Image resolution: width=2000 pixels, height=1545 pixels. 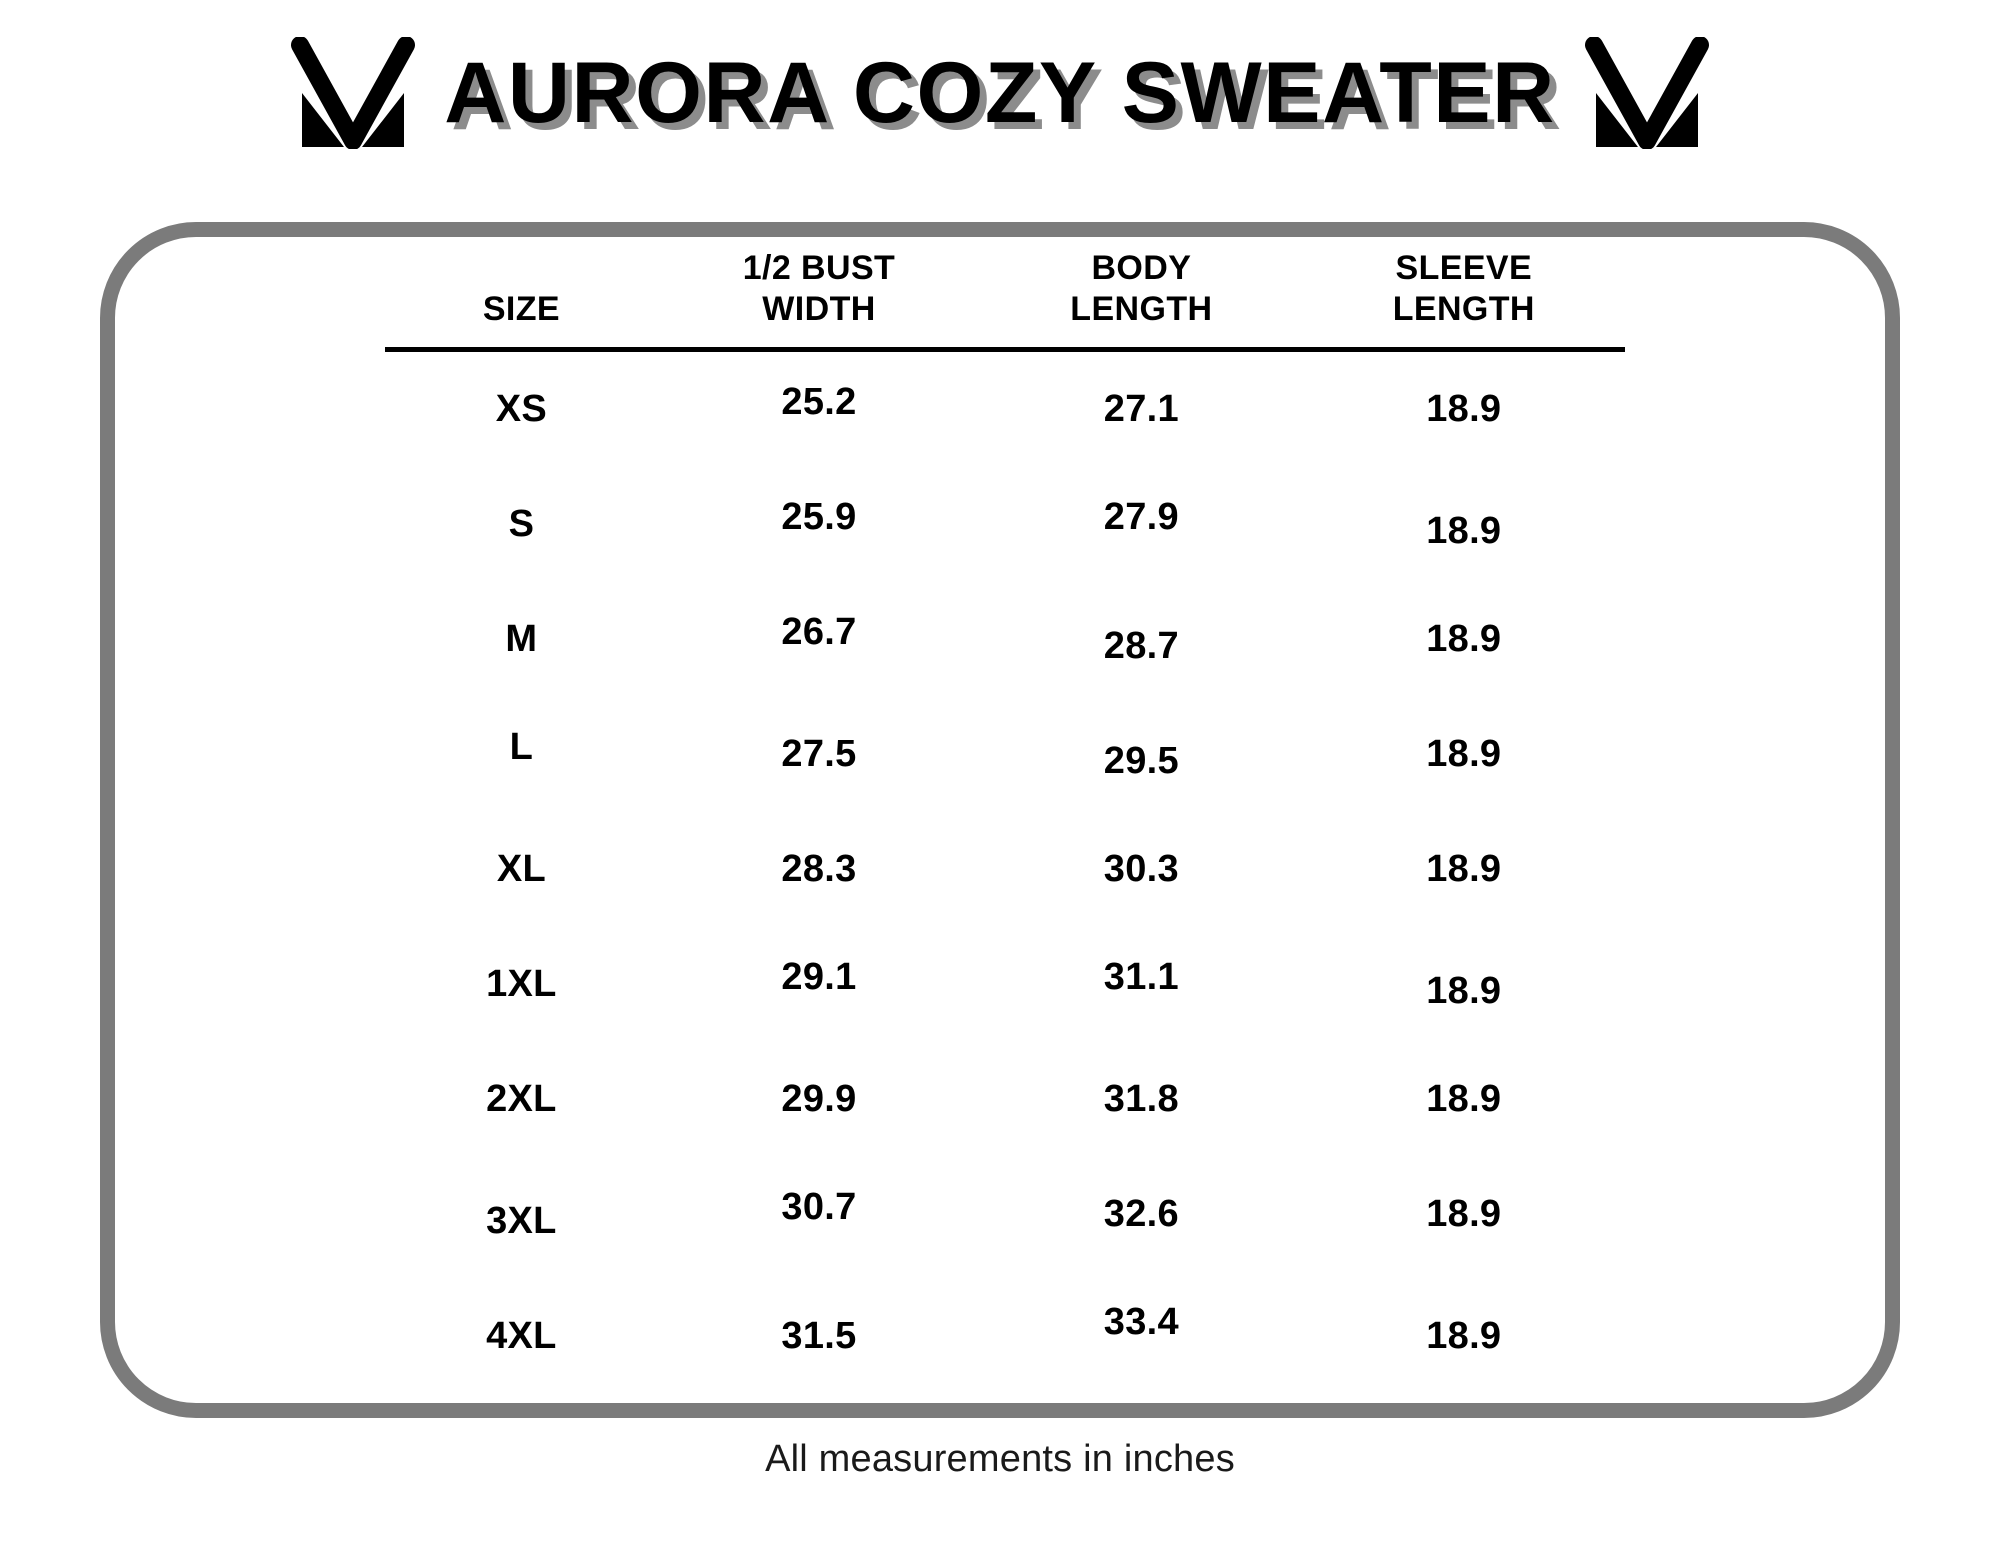 I want to click on cell-size: 3XL, so click(x=521, y=1220).